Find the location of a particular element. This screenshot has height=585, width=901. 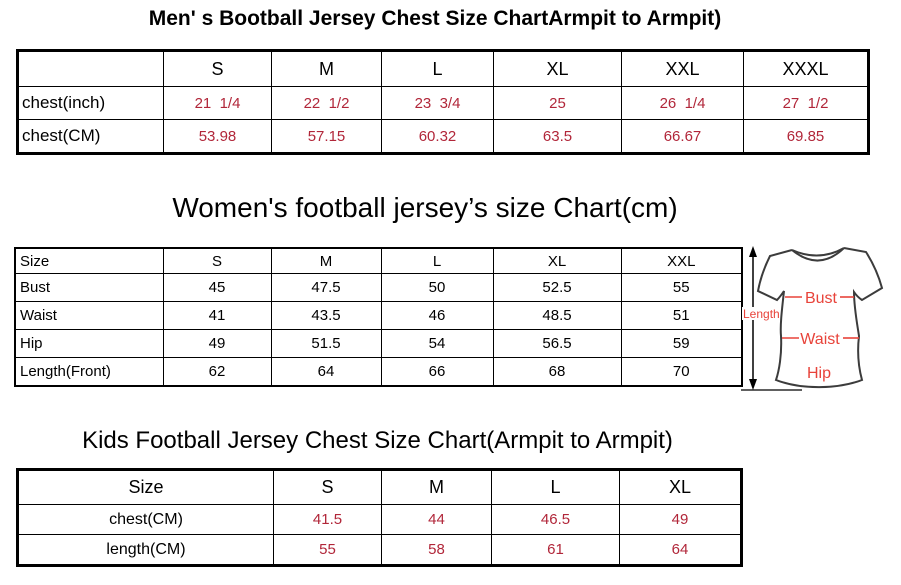

womens-length-value: 66 is located at coordinates (437, 372).